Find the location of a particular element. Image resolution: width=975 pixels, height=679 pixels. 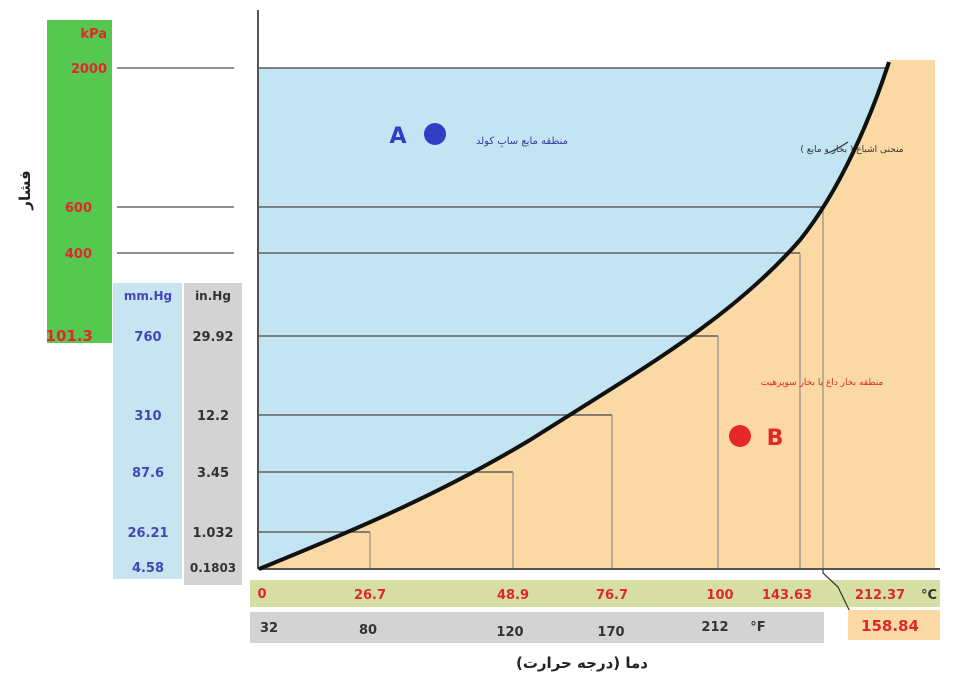

mmhg-tick-87: 87.6 is located at coordinates (148, 473).